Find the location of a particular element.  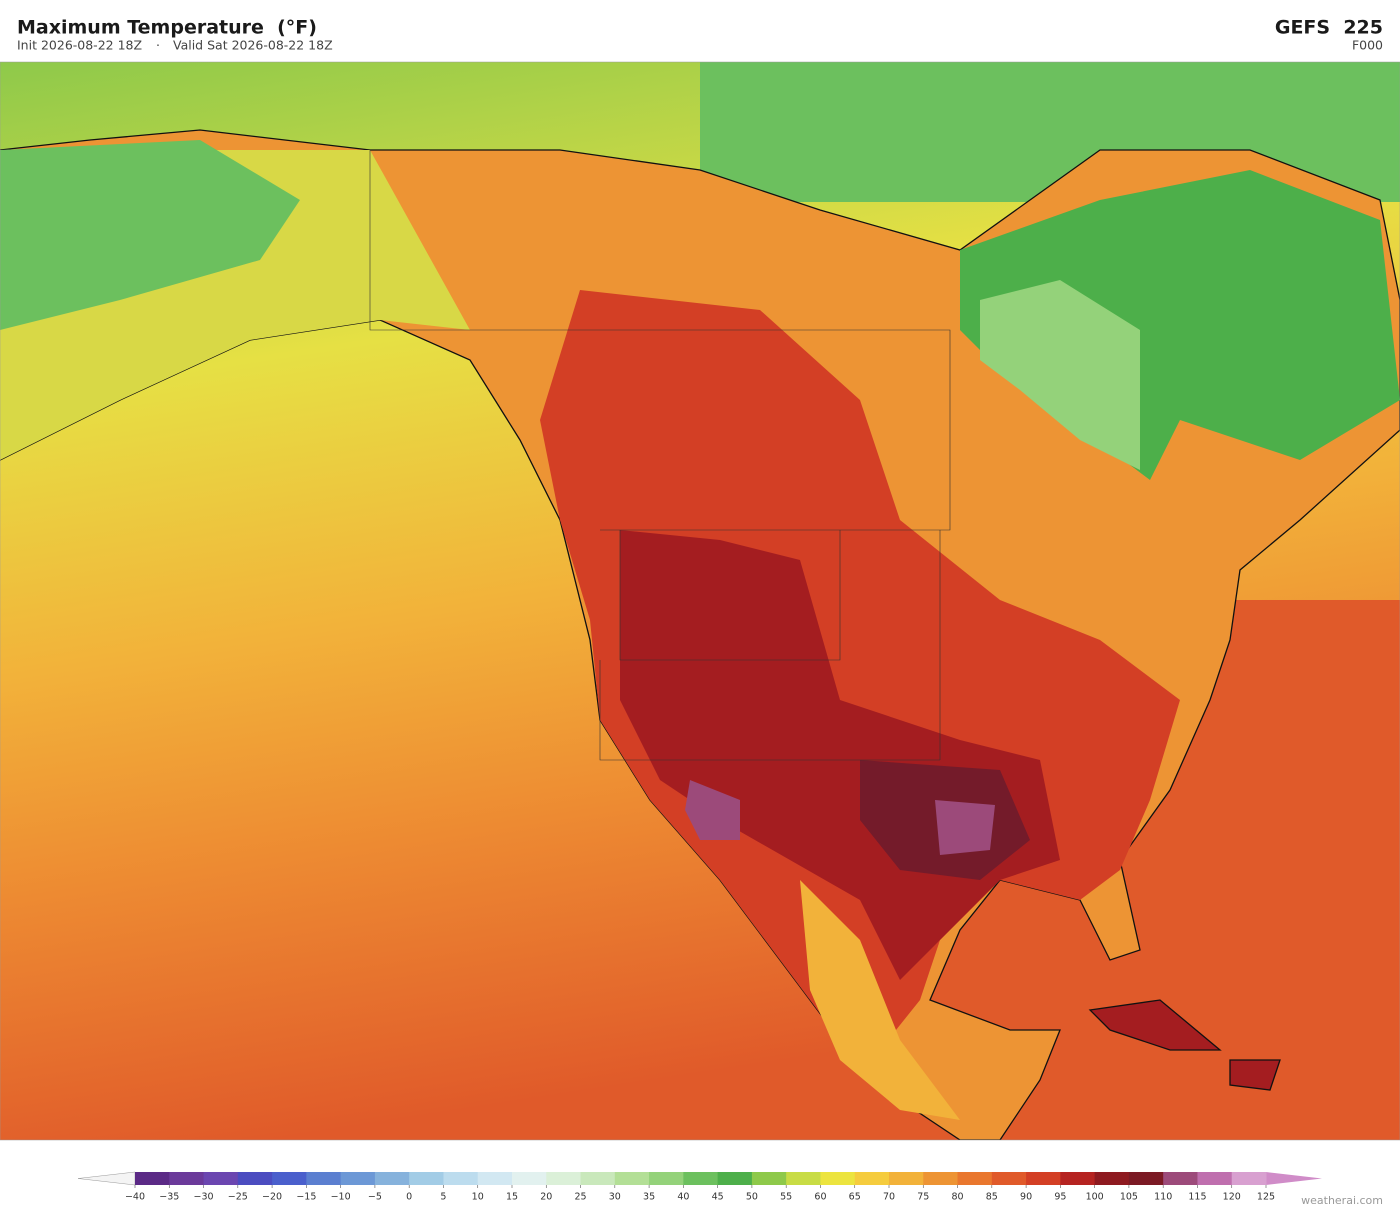

caribbean-islands is located at coordinates (1184, 1045).